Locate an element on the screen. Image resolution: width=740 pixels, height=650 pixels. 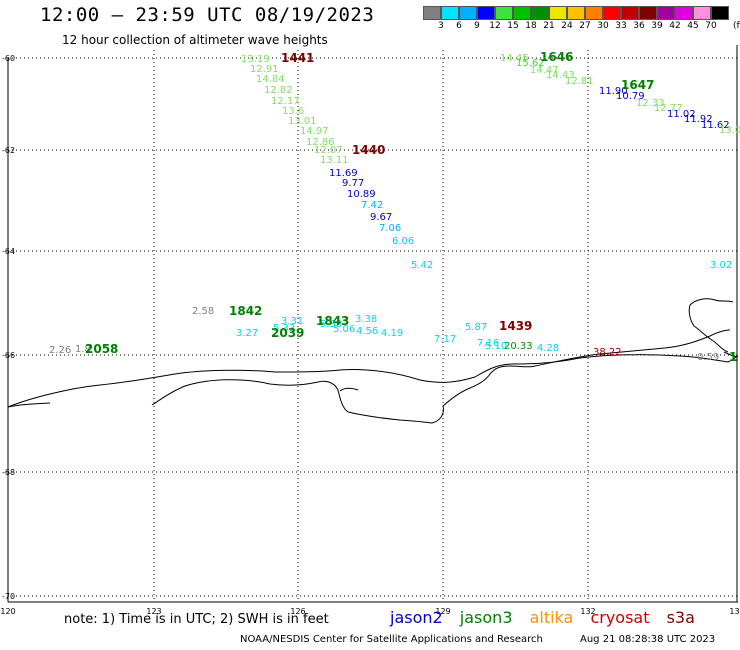
pass-time-label: 1 is located at coordinates (733, 357).